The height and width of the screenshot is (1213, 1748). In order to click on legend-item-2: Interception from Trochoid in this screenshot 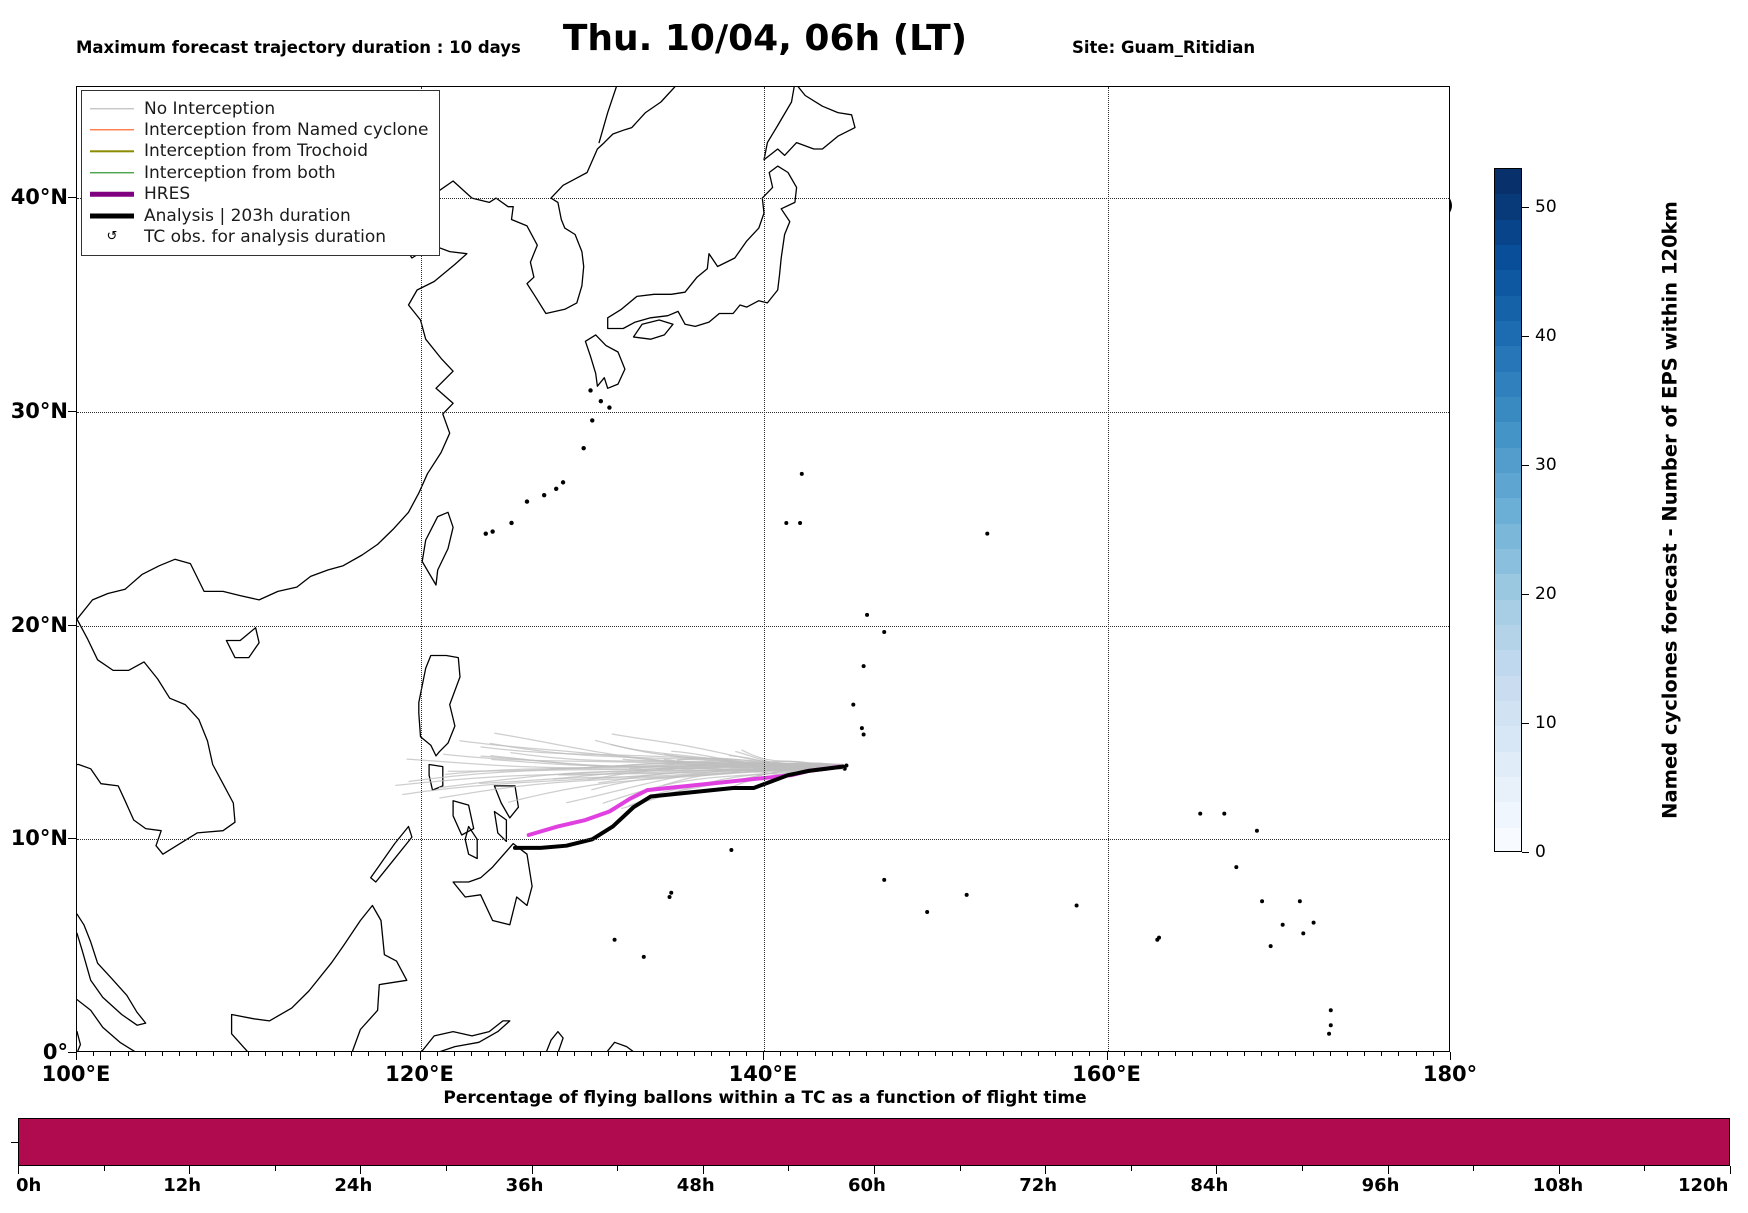, I will do `click(259, 151)`.